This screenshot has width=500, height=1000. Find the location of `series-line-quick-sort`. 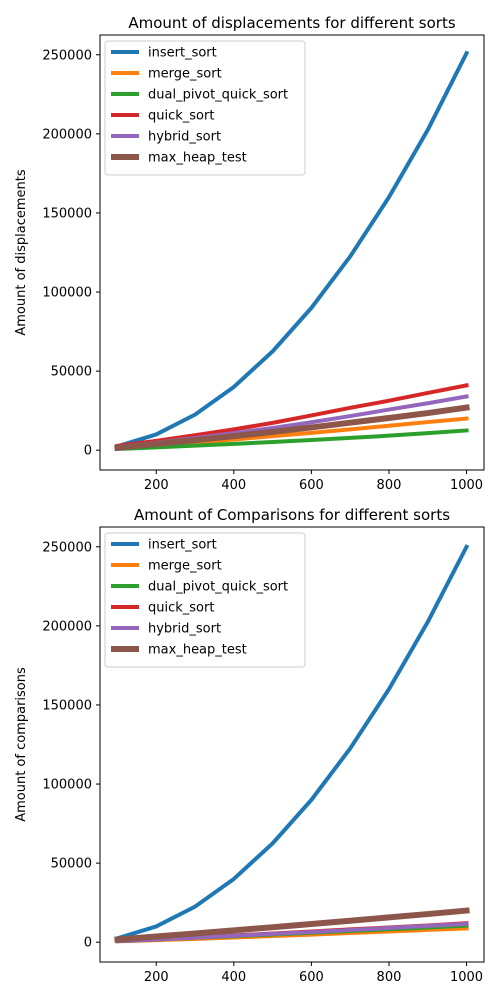

series-line-quick-sort is located at coordinates (292, 416).